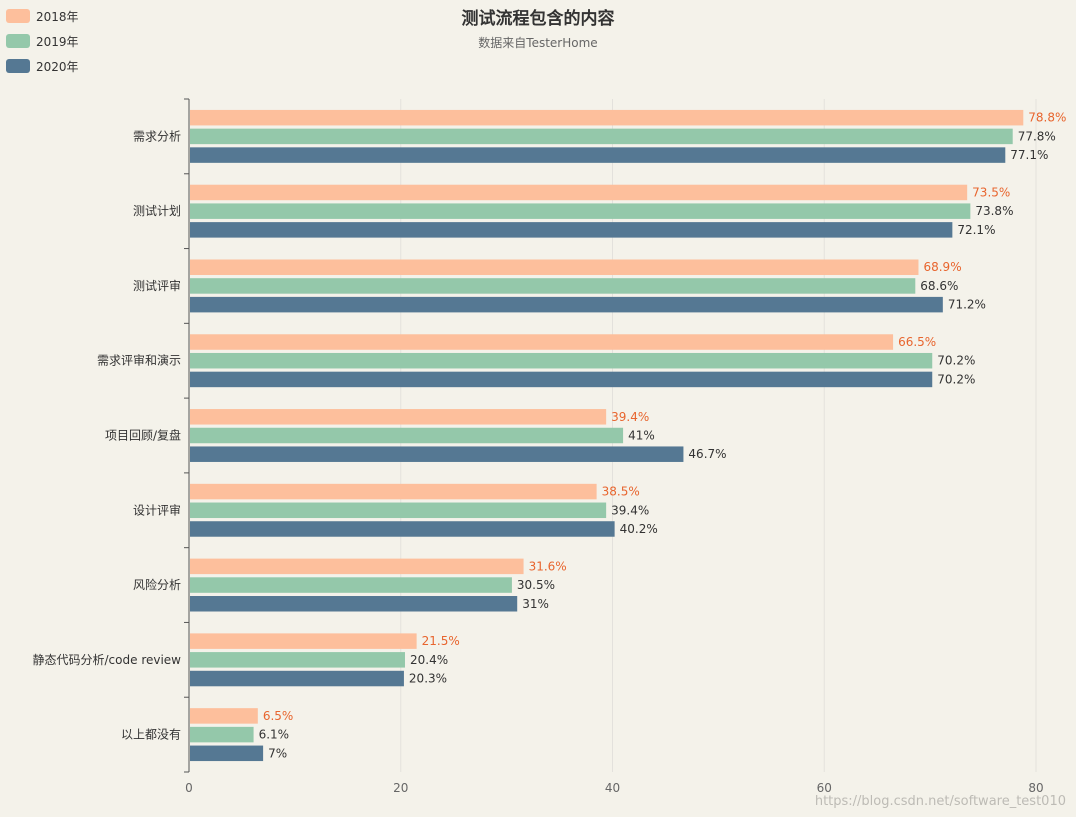 This screenshot has width=1076, height=817. What do you see at coordinates (967, 305) in the screenshot?
I see `bar-value-label: 71.2%` at bounding box center [967, 305].